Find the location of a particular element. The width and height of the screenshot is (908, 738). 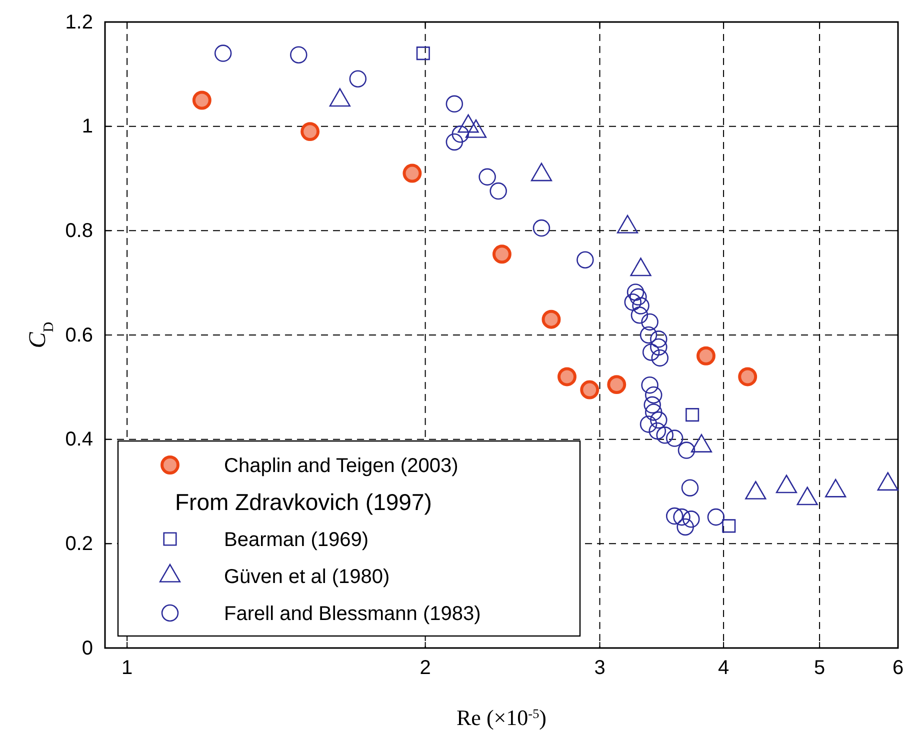

x-tick-label: 2 is located at coordinates (425, 668).